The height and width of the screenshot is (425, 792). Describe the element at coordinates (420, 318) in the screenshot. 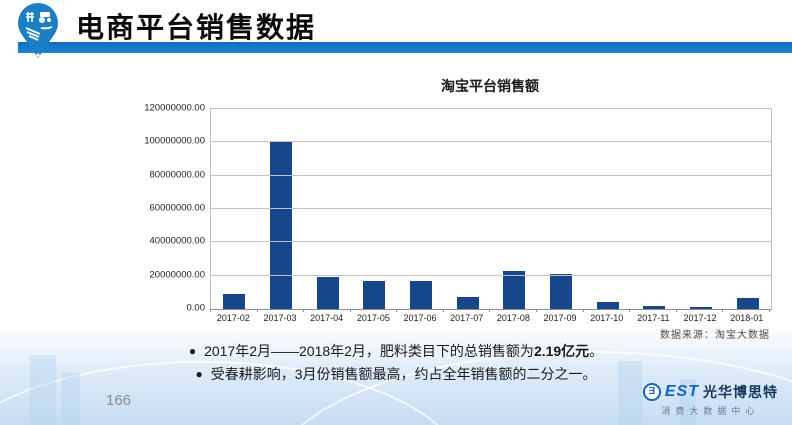

I see `x-tick-label: 2017-06` at that location.